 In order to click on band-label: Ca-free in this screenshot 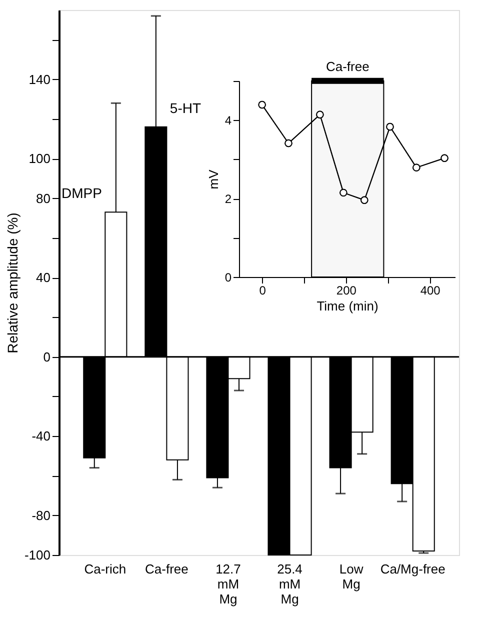, I will do `click(348, 66)`.